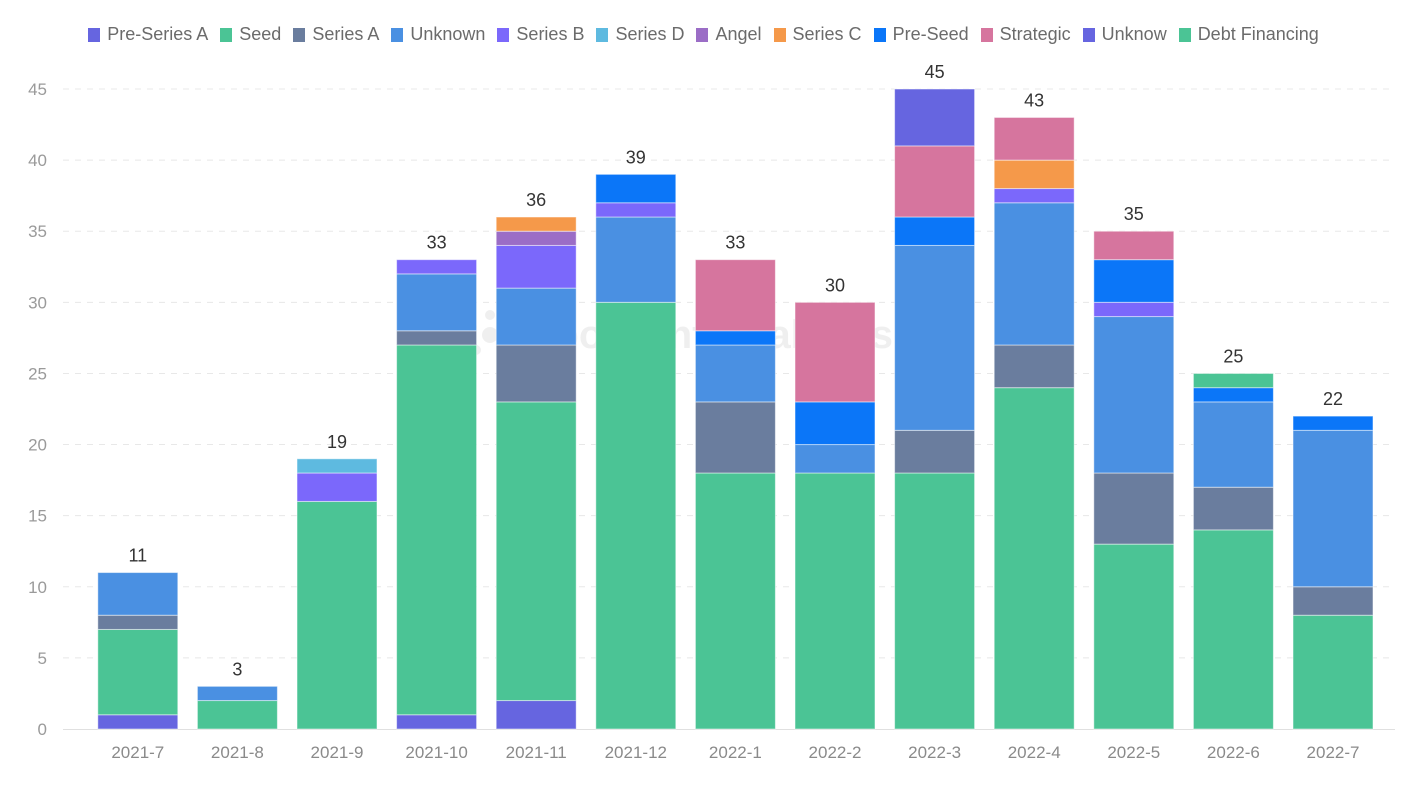 The width and height of the screenshot is (1407, 792). What do you see at coordinates (42, 729) in the screenshot?
I see `y-tick-label: 0` at bounding box center [42, 729].